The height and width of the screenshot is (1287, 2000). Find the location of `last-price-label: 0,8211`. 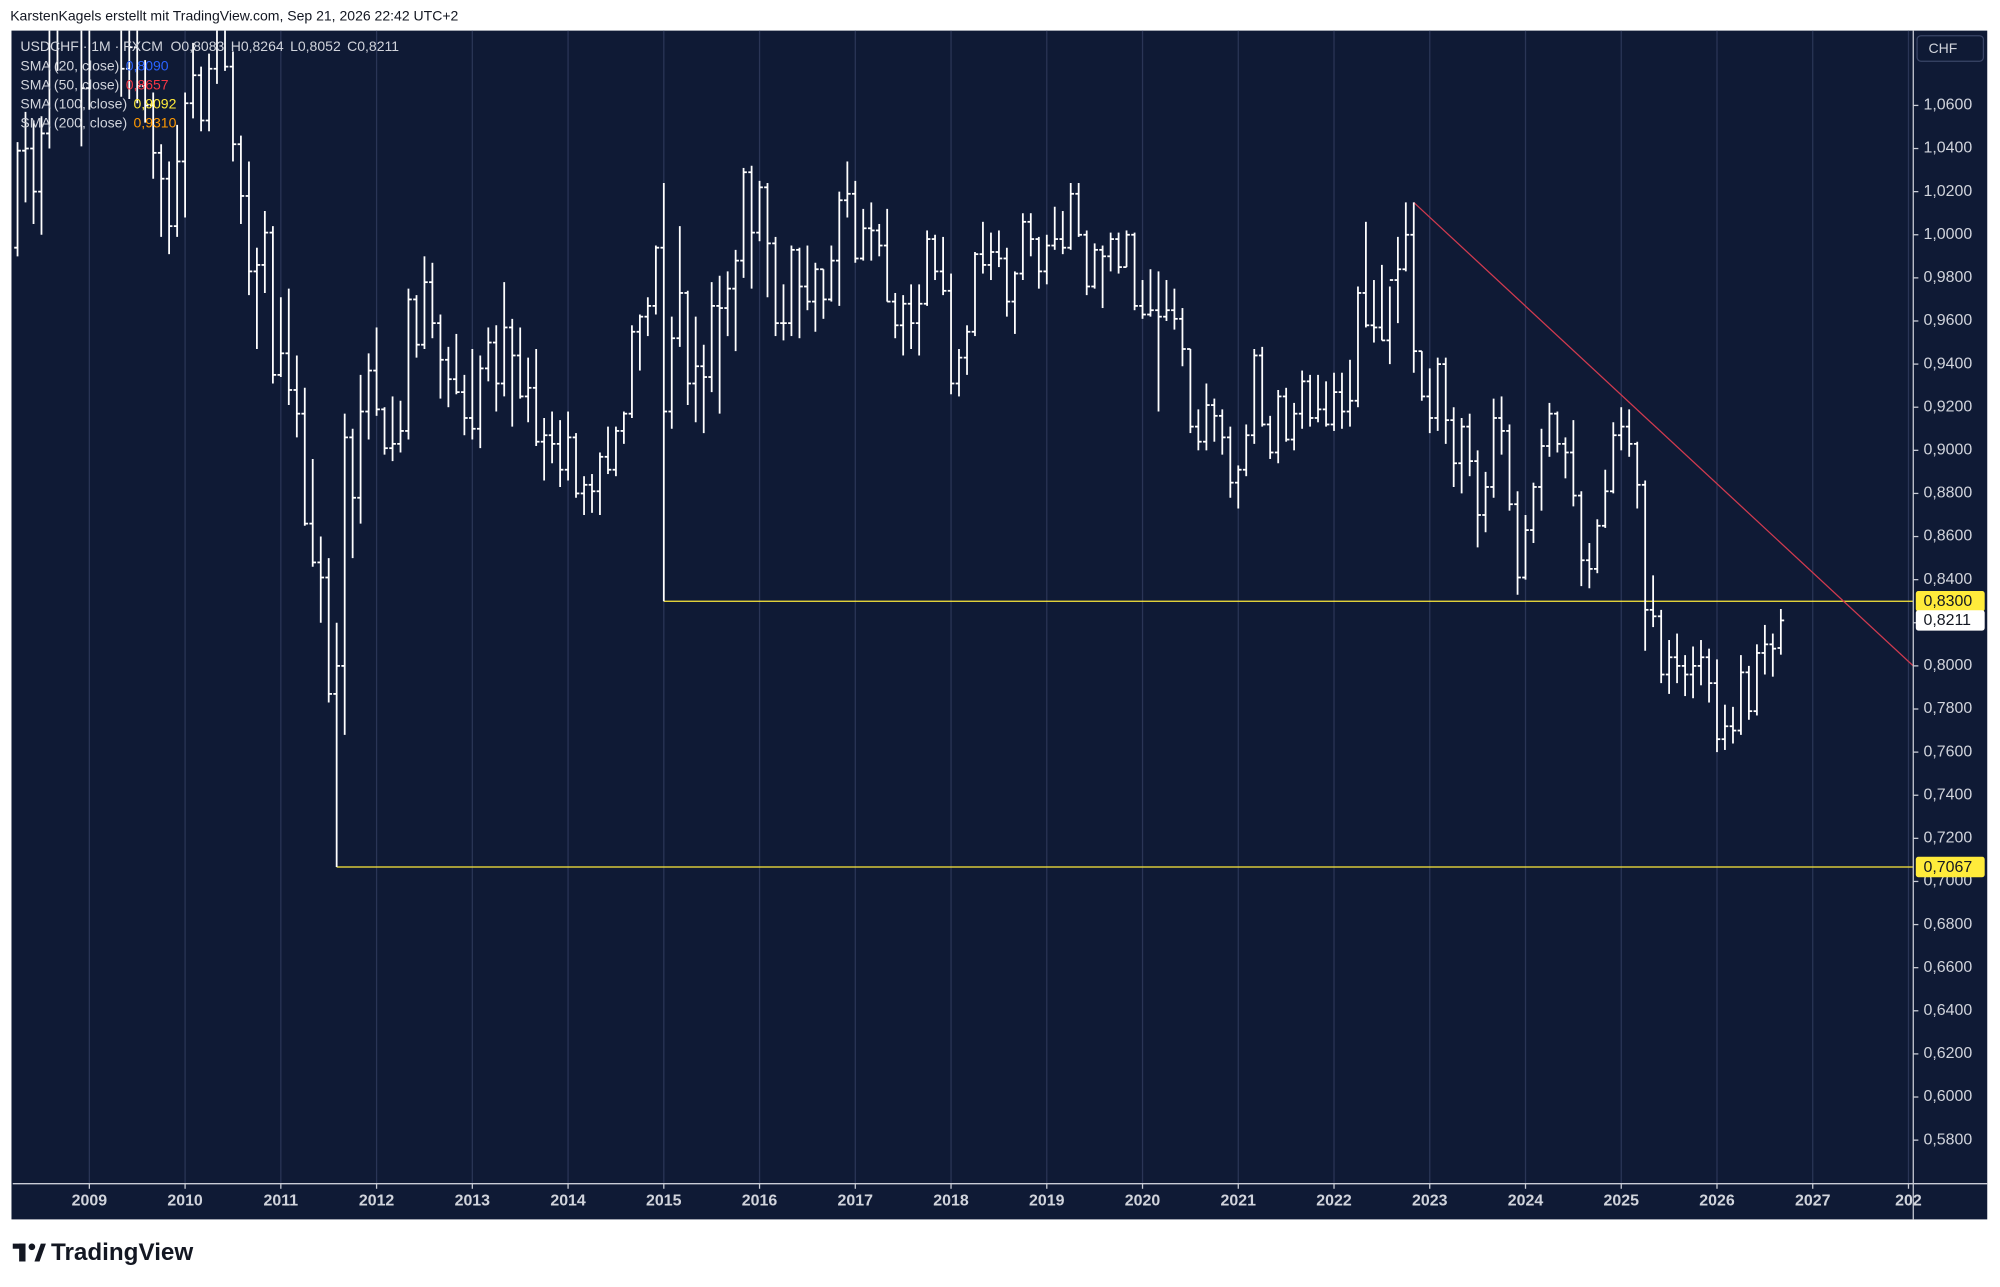

last-price-label: 0,8211 is located at coordinates (1947, 620).